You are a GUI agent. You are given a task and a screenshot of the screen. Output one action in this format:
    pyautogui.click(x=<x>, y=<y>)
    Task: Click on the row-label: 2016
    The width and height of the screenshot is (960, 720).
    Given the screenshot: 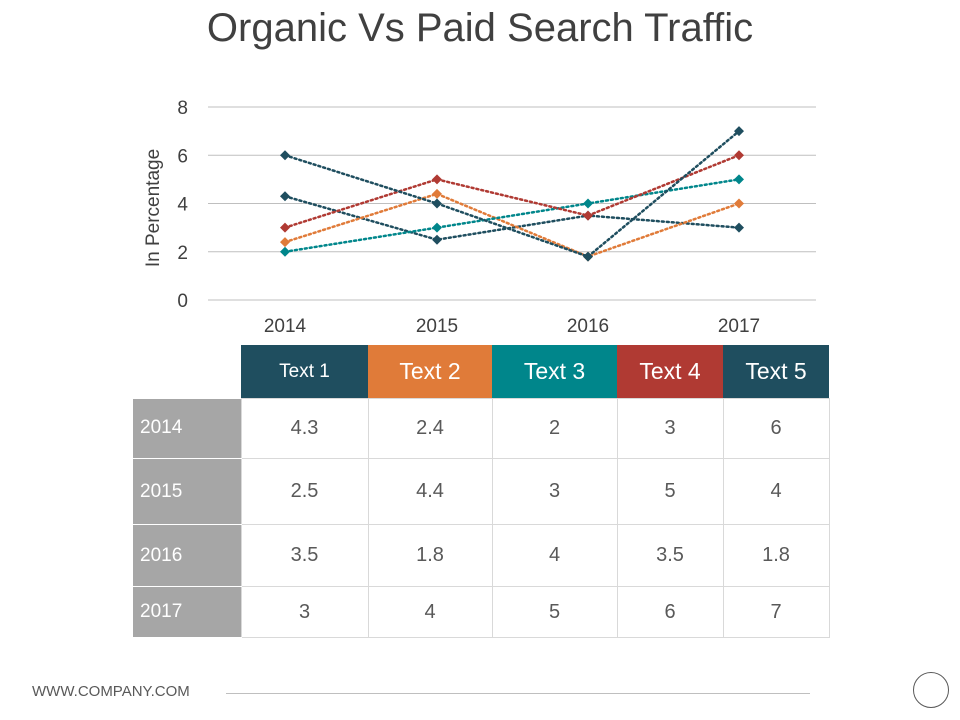 What is the action you would take?
    pyautogui.click(x=187, y=555)
    